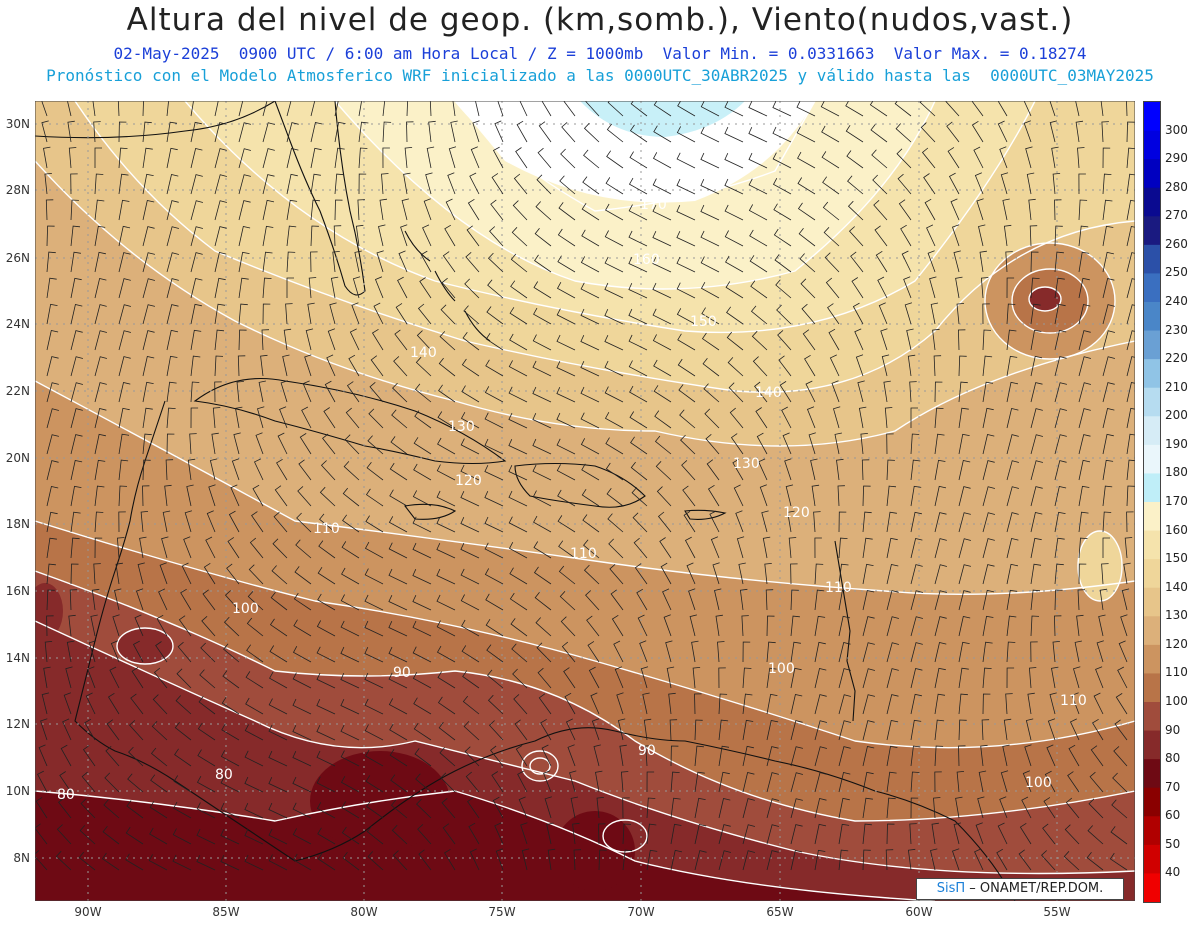  What do you see at coordinates (746, 464) in the screenshot?
I see `contour-label: 130` at bounding box center [746, 464].